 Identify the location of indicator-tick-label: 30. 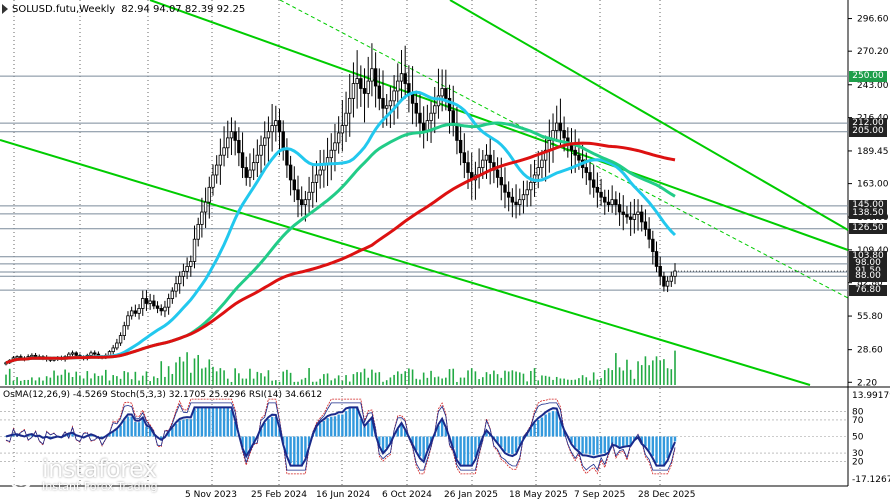
(858, 454).